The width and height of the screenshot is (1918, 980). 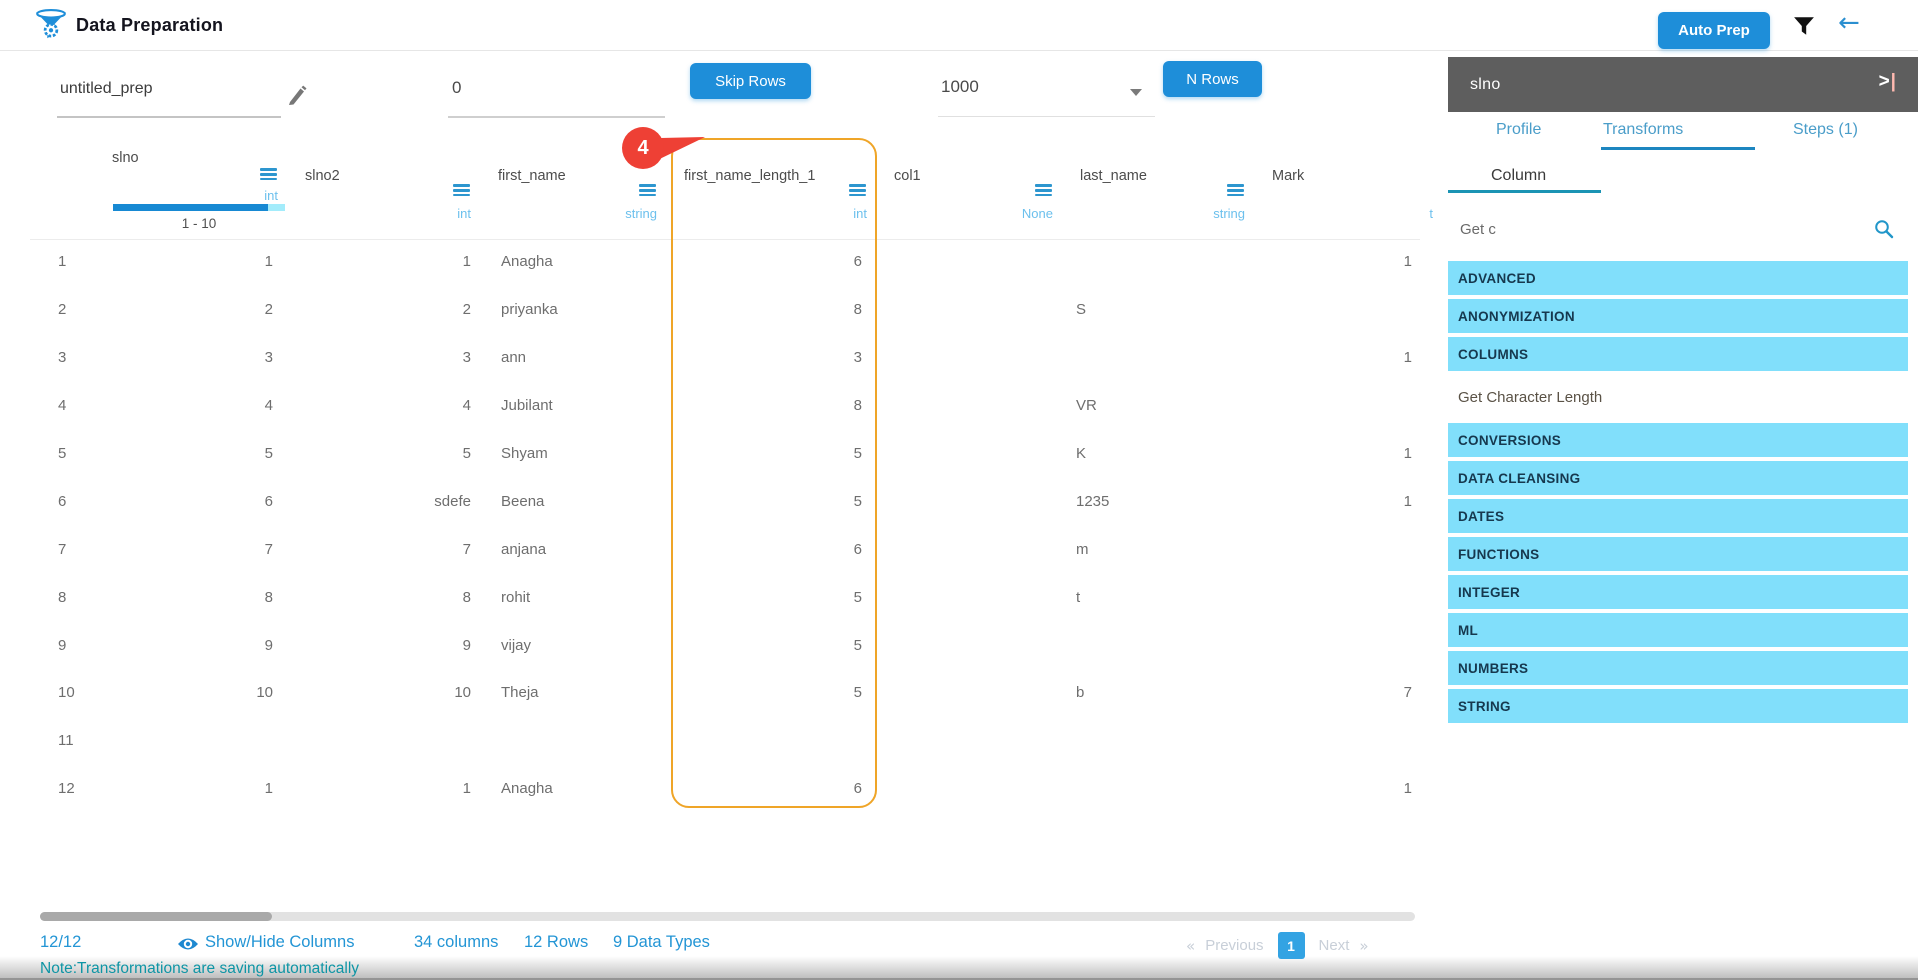 What do you see at coordinates (190, 207) in the screenshot?
I see `range-filter-slider-fill` at bounding box center [190, 207].